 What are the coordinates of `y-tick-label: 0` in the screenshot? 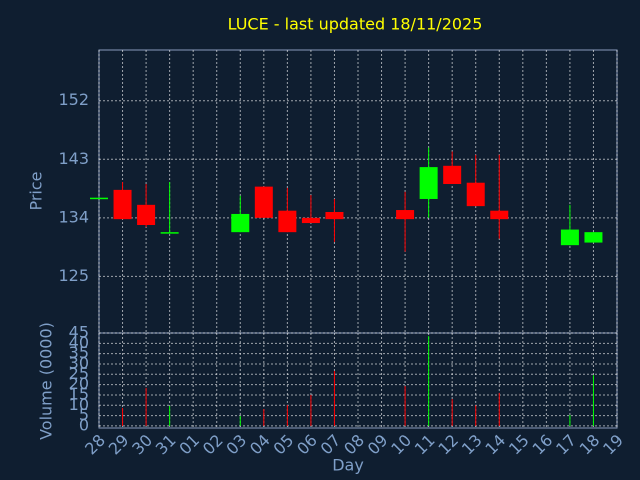 It's located at (84, 424).